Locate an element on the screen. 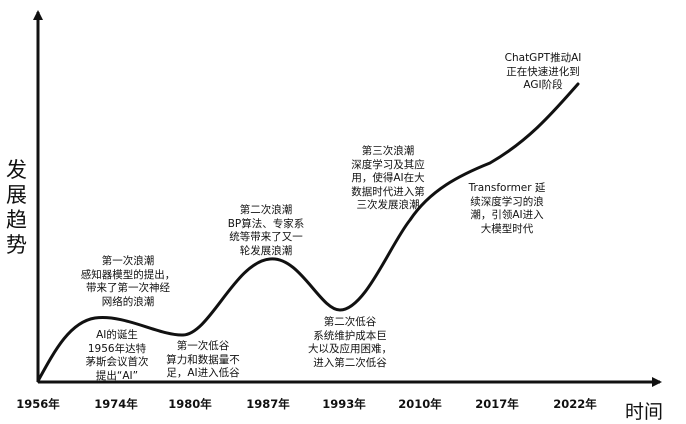 The width and height of the screenshot is (686, 424). annotation-line: 用，使得AI在大 is located at coordinates (388, 178).